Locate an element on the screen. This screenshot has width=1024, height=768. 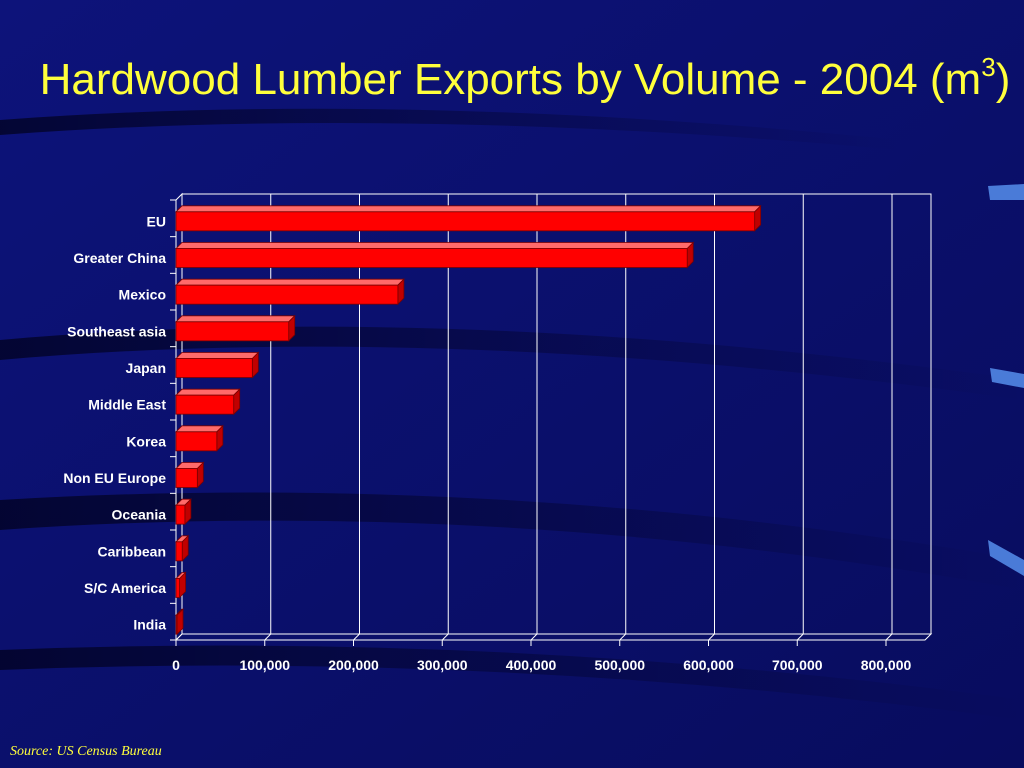
category-label: S/C America is located at coordinates (125, 588).